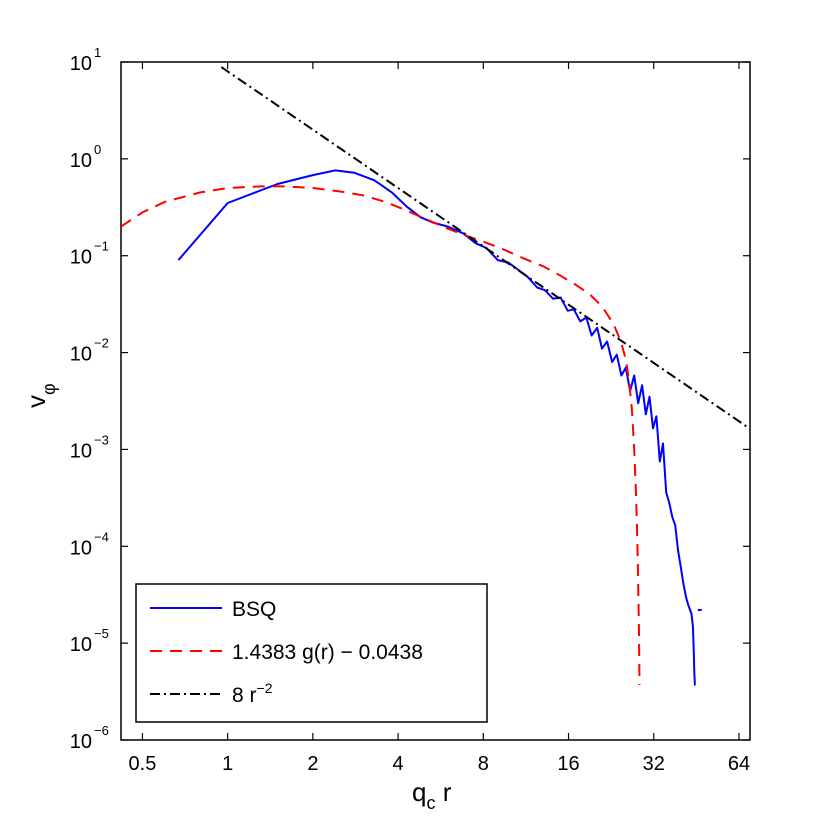 This screenshot has width=830, height=830. I want to click on y-tick-exponent: 0, so click(97, 149).